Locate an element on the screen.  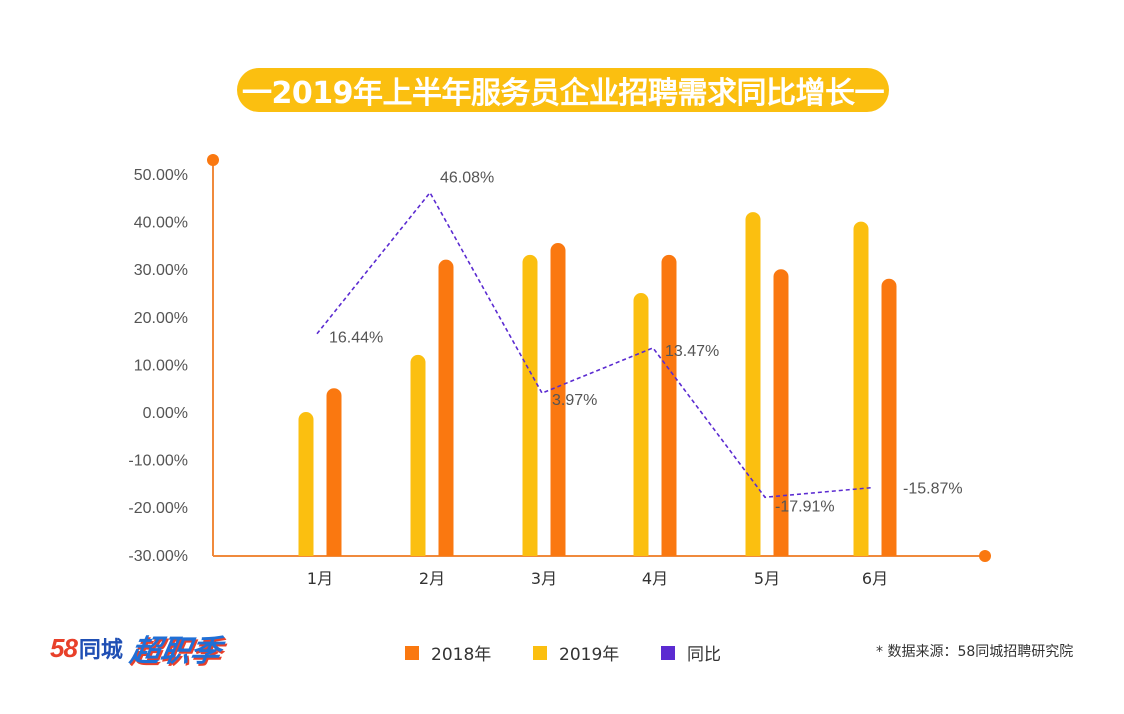
y-tick-label: 50.00% is located at coordinates (161, 175).